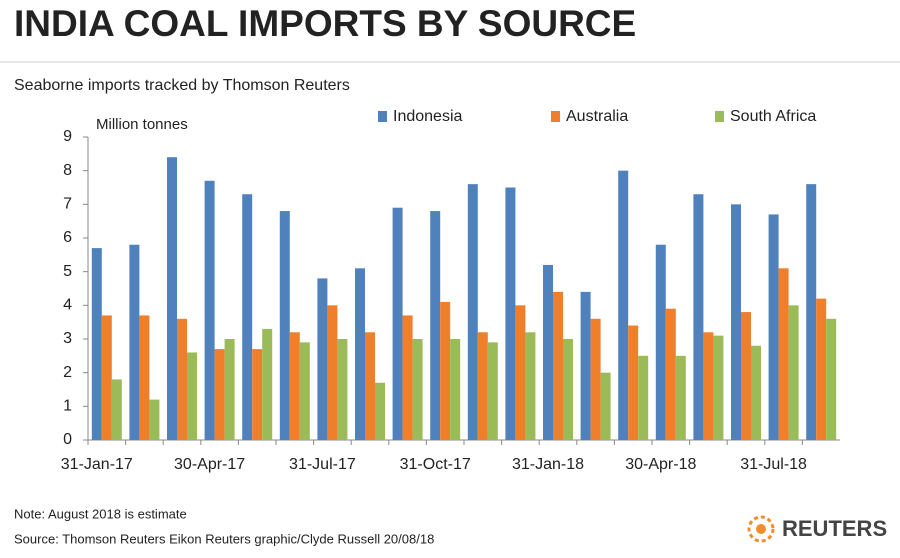 This screenshot has height=558, width=900. I want to click on logo-icon, so click(761, 529).